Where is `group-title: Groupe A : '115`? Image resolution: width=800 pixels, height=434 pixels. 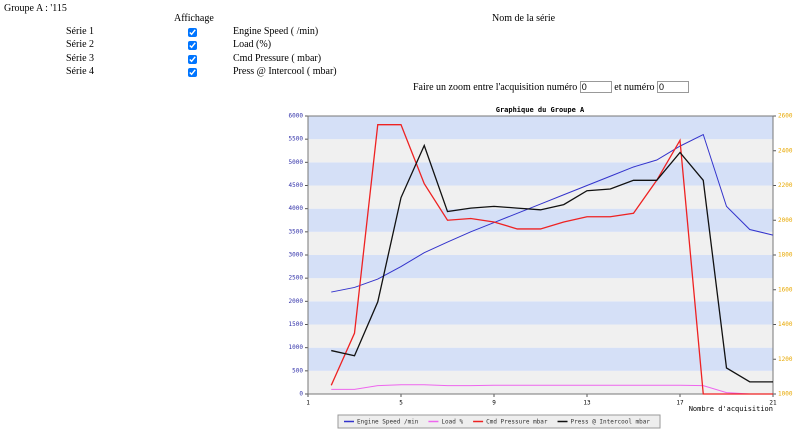 group-title: Groupe A : '115 is located at coordinates (35, 8).